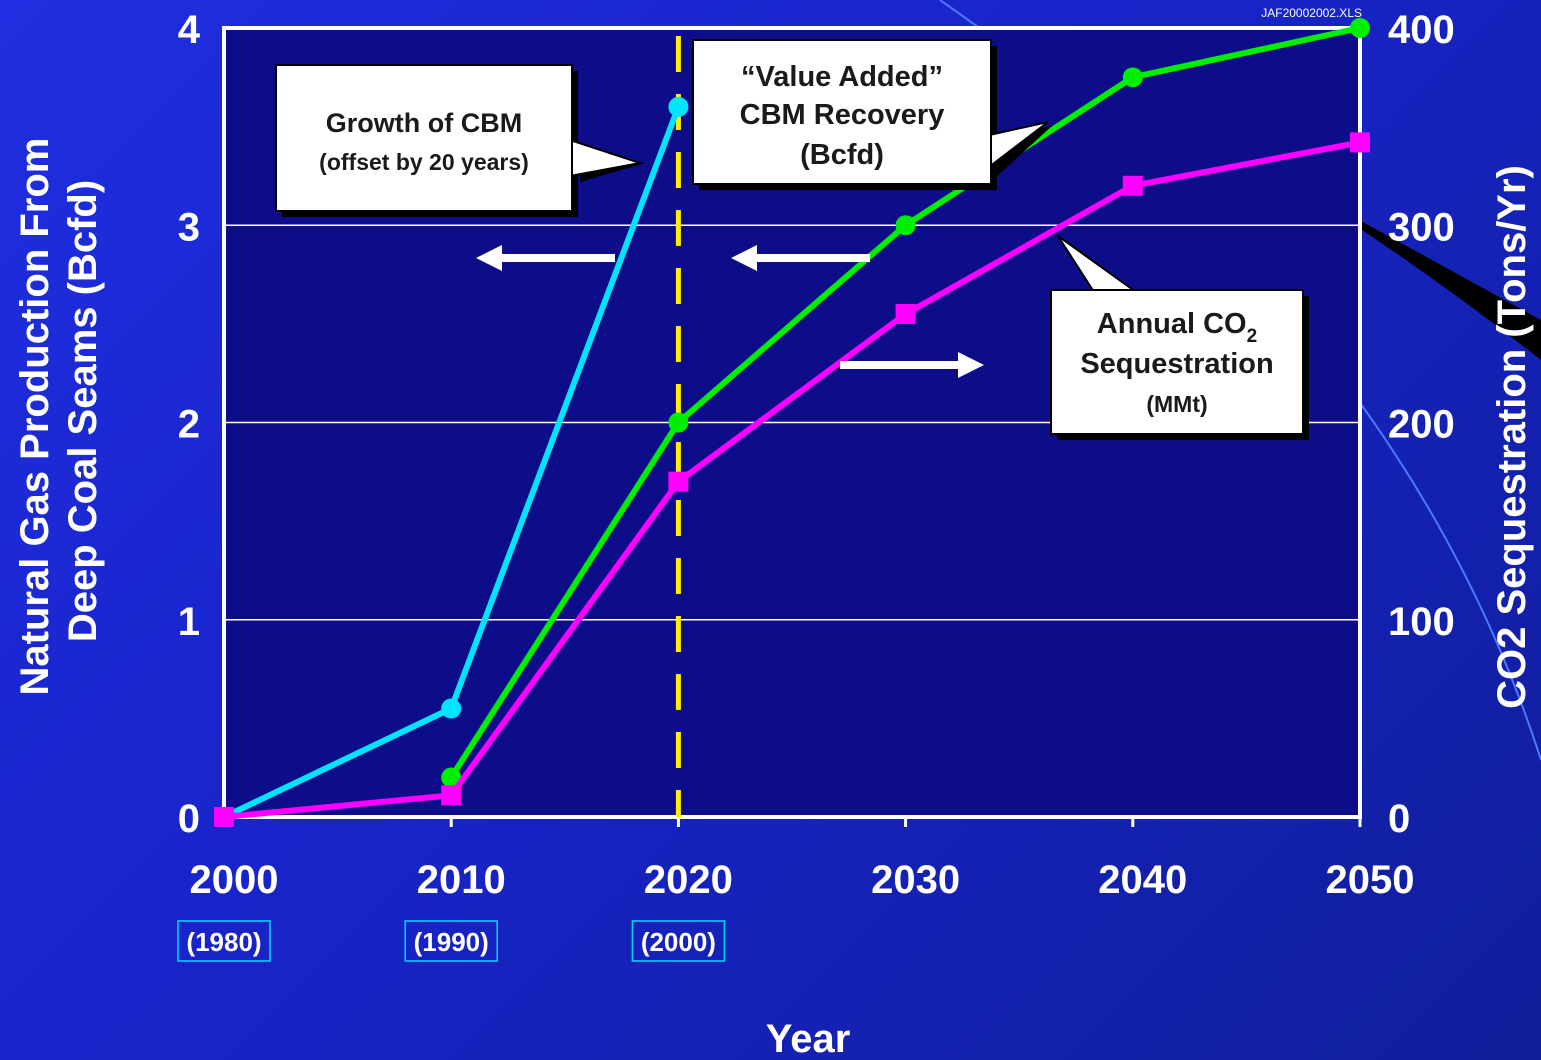  Describe the element at coordinates (1421, 30) in the screenshot. I see `y2-tick-label: 400` at that location.